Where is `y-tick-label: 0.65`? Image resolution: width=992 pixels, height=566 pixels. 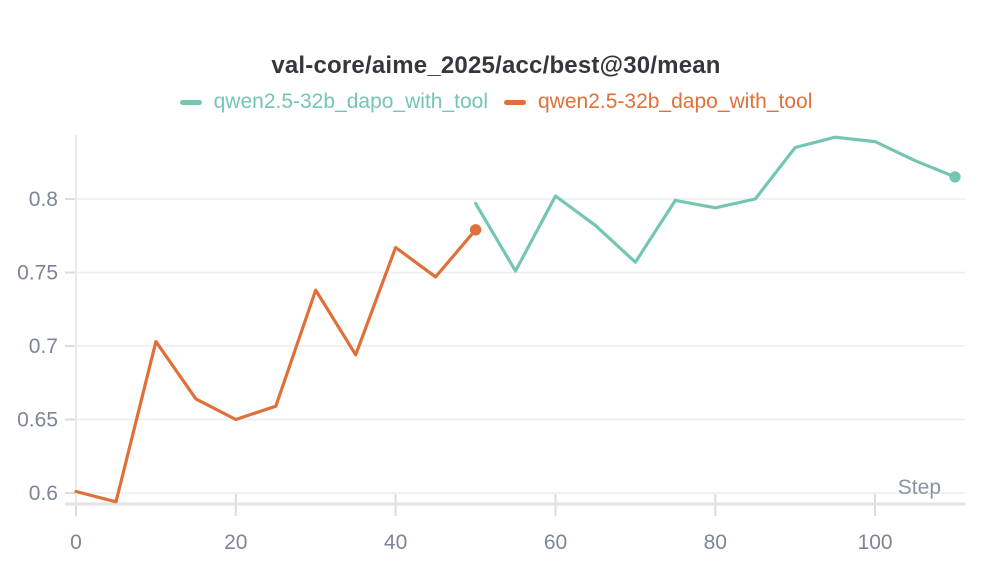 y-tick-label: 0.65 is located at coordinates (37, 420).